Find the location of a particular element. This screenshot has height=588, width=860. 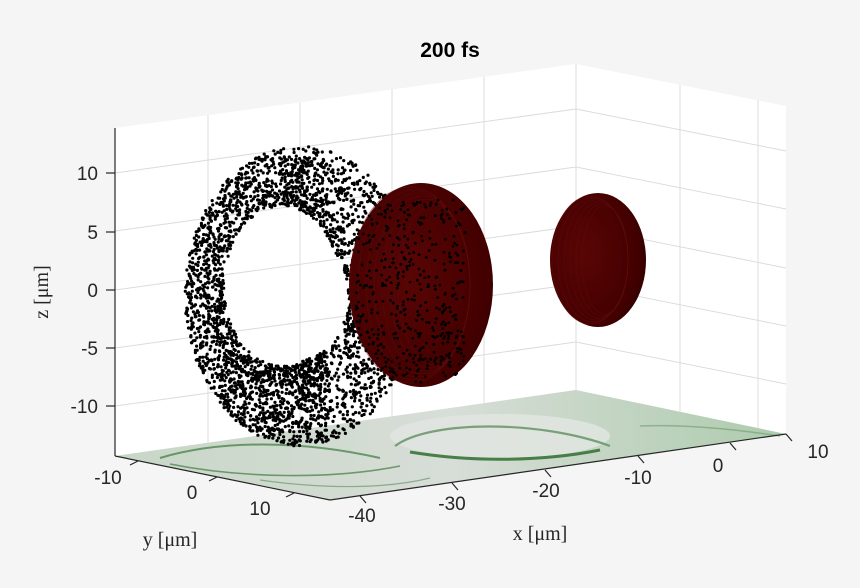

x-tick-label: 10 is located at coordinates (817, 452).